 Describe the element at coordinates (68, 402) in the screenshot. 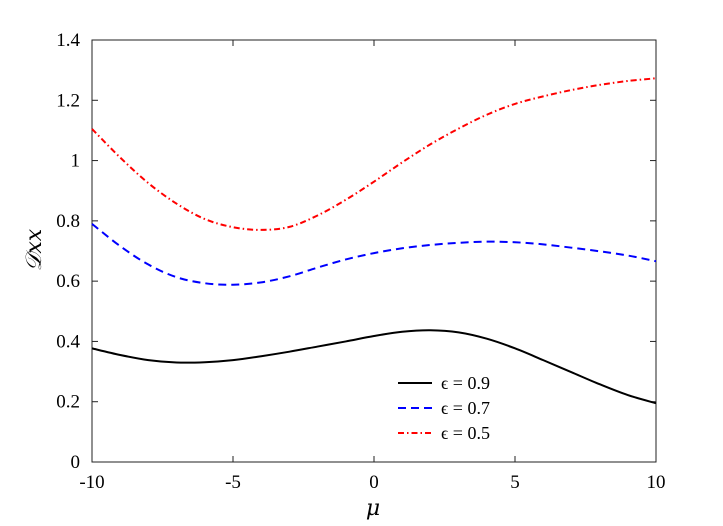

I see `y-tick-label: 0.2` at that location.